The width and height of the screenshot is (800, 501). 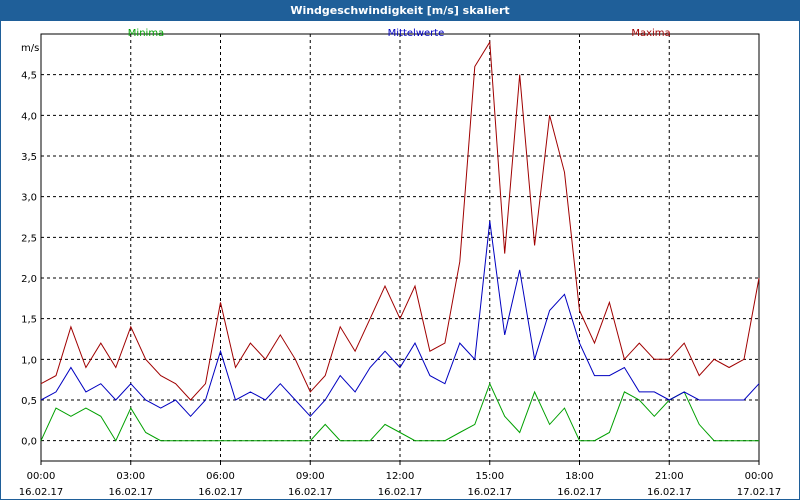 I want to click on y-tick-label: 0,0, so click(x=29, y=442).